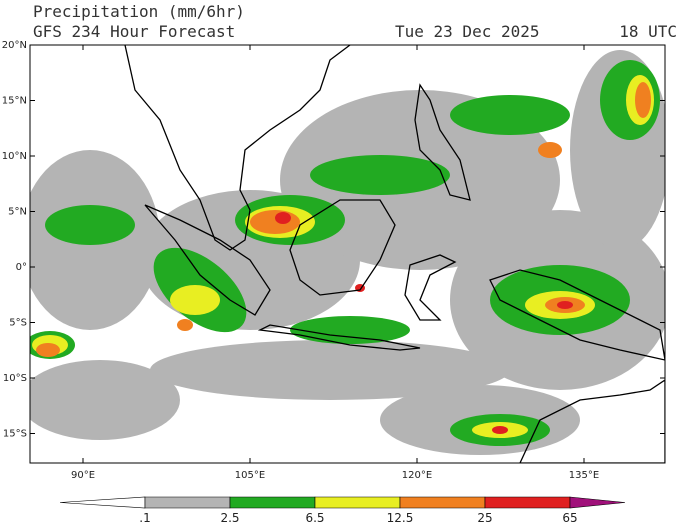  I want to click on subtitle: GFS 234 Hour Forecast, so click(134, 31).